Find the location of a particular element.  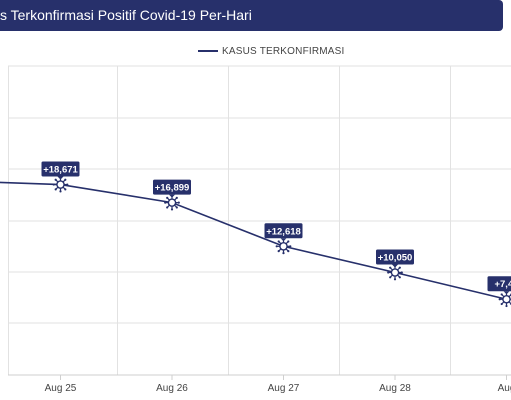

legend-line-swatch is located at coordinates (208, 51).